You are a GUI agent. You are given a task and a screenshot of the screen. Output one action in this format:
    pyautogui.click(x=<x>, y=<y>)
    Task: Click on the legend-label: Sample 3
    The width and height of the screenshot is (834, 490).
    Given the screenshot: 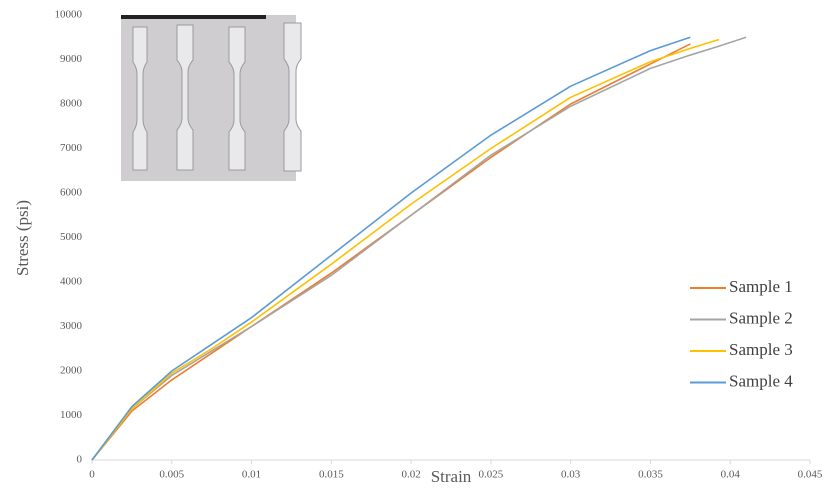 What is the action you would take?
    pyautogui.click(x=761, y=349)
    